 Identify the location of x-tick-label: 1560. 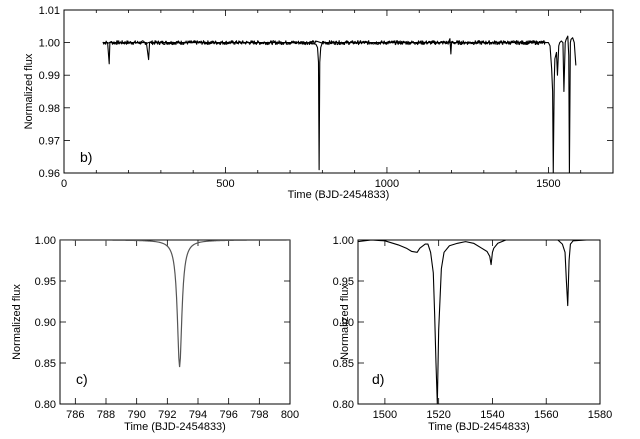
(546, 415).